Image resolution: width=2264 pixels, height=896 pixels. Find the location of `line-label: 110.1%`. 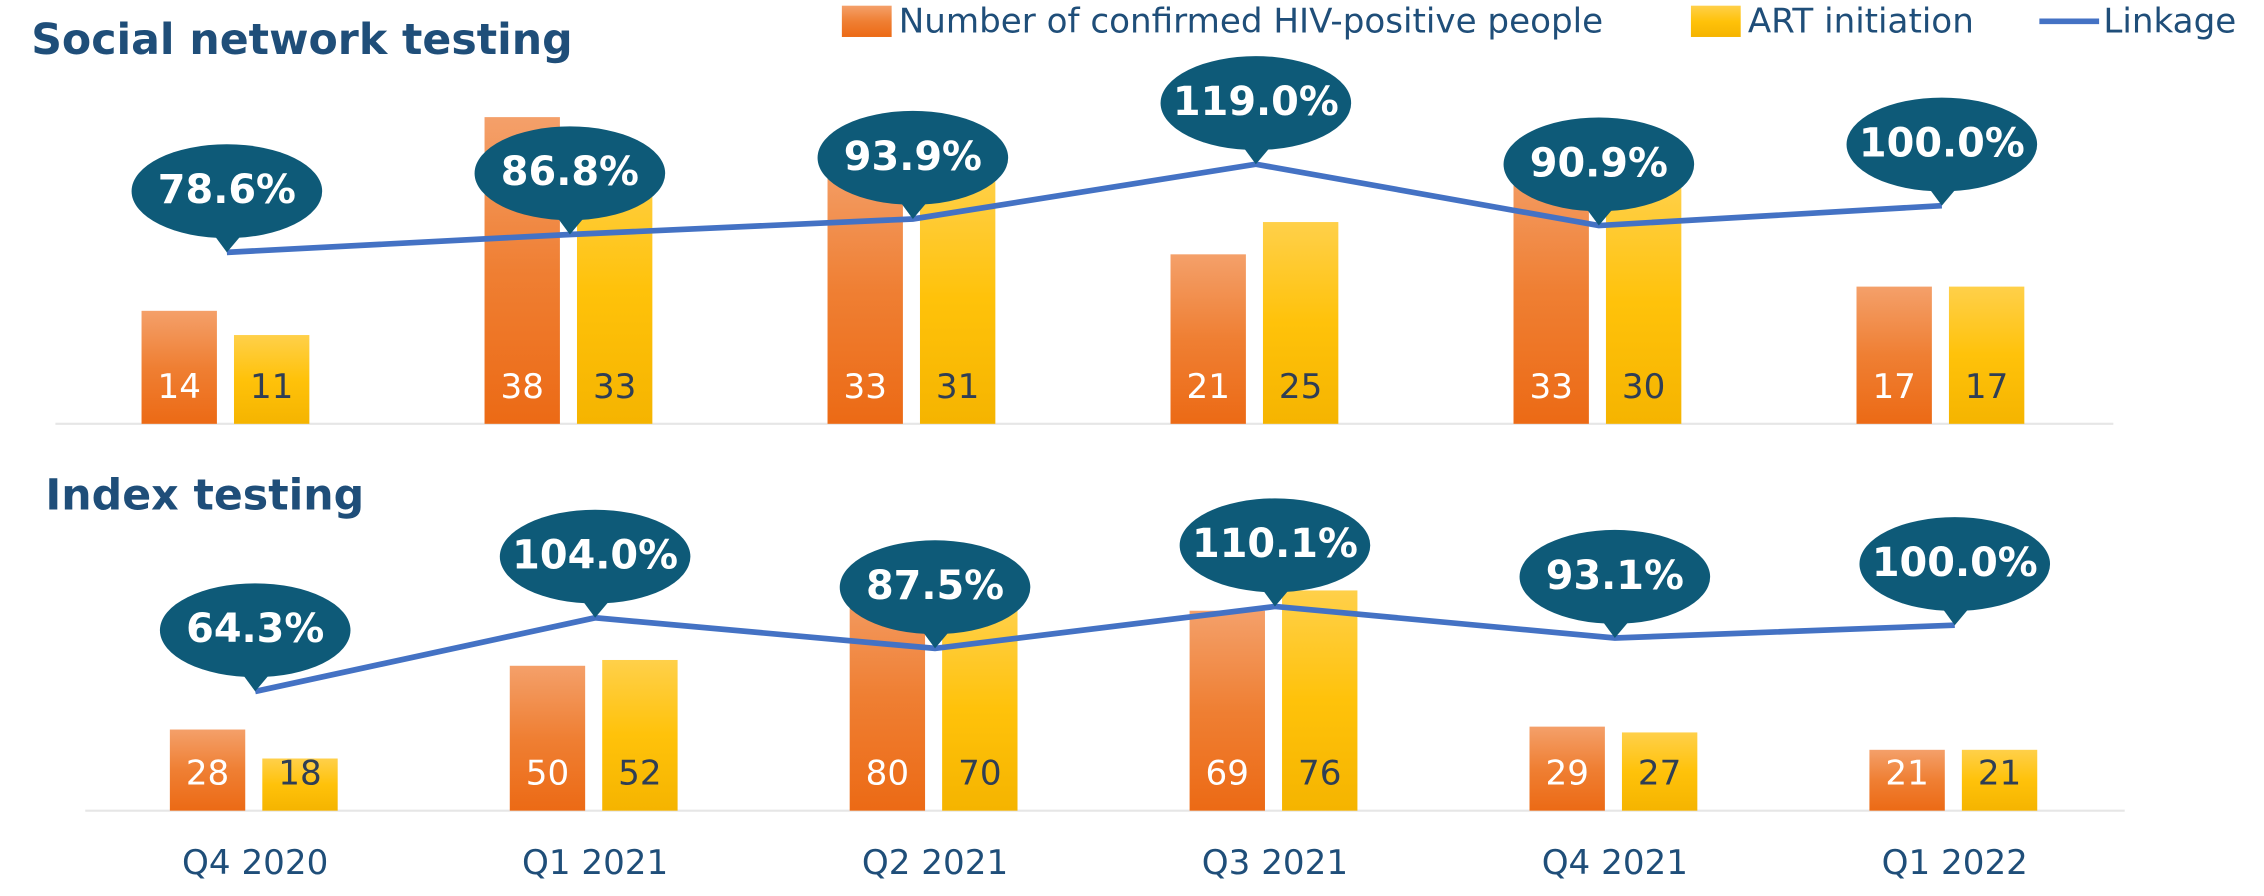

line-label: 110.1% is located at coordinates (1275, 544).